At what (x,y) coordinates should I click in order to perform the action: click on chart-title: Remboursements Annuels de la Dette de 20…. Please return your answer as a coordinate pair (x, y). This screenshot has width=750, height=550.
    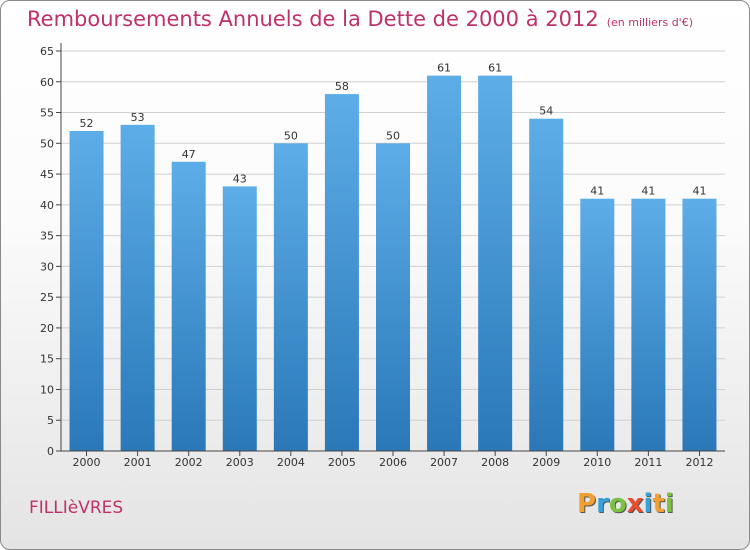
    Looking at the image, I should click on (360, 19).